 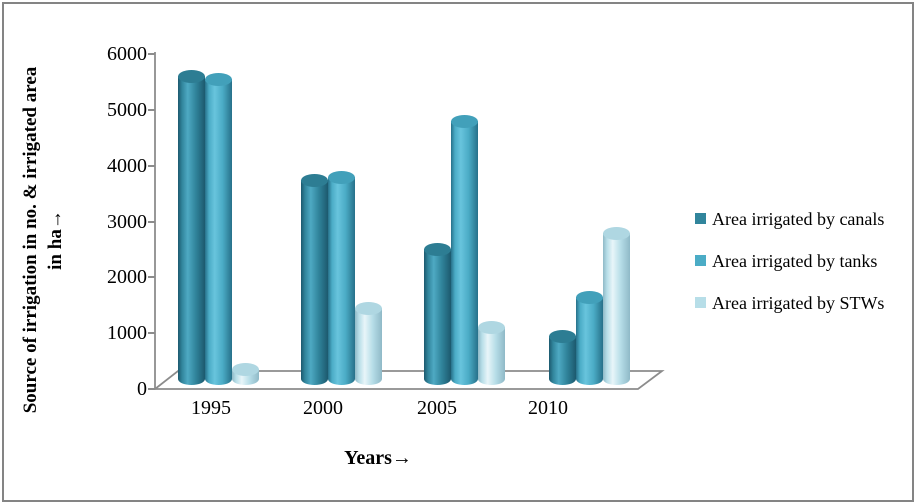 What do you see at coordinates (378, 458) in the screenshot?
I see `x-axis-title: Years→` at bounding box center [378, 458].